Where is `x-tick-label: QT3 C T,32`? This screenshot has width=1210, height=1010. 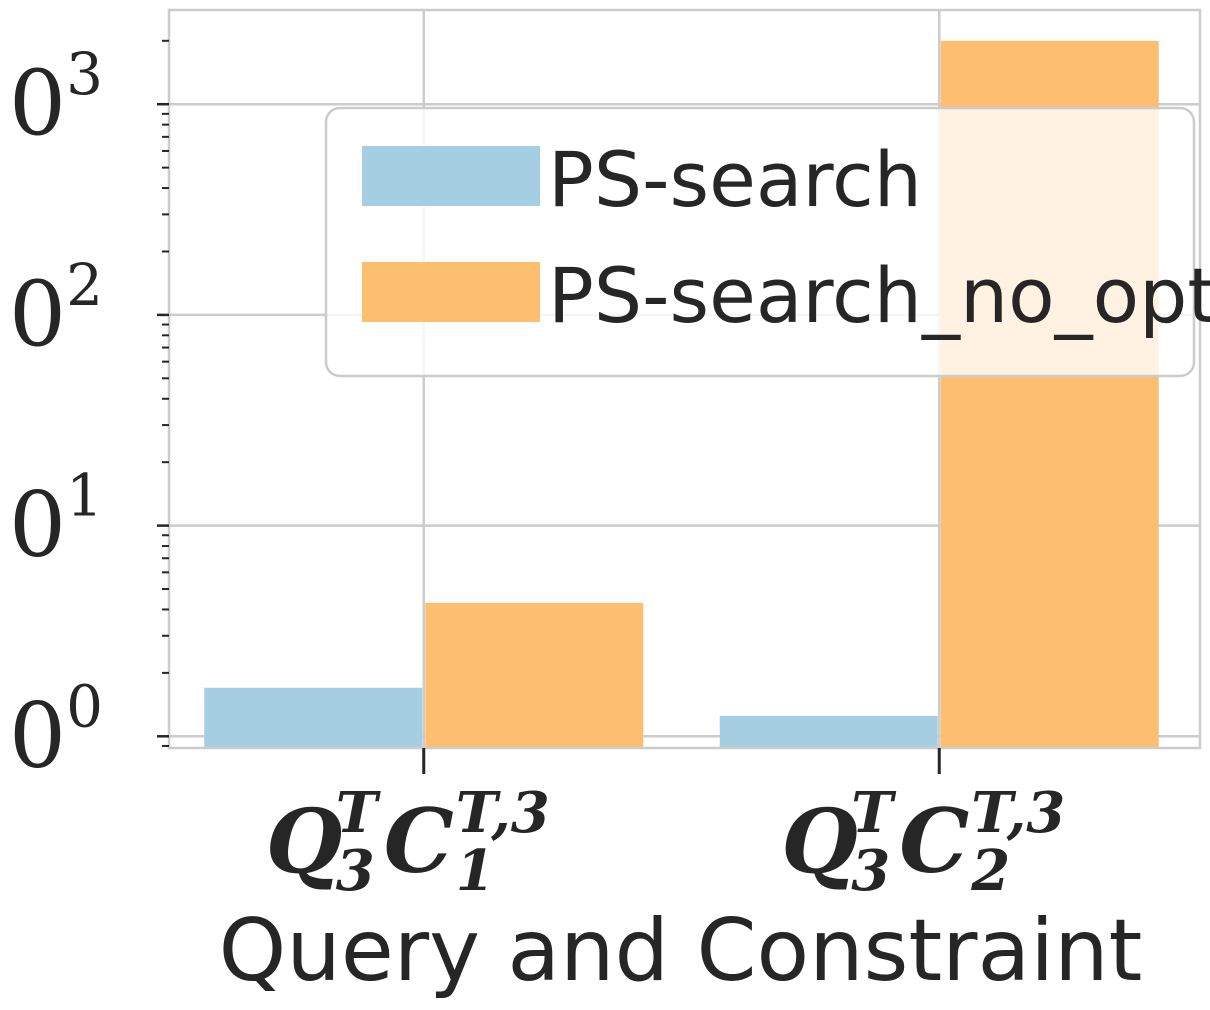
x-tick-label: QT3 C T,32 is located at coordinates (923, 842).